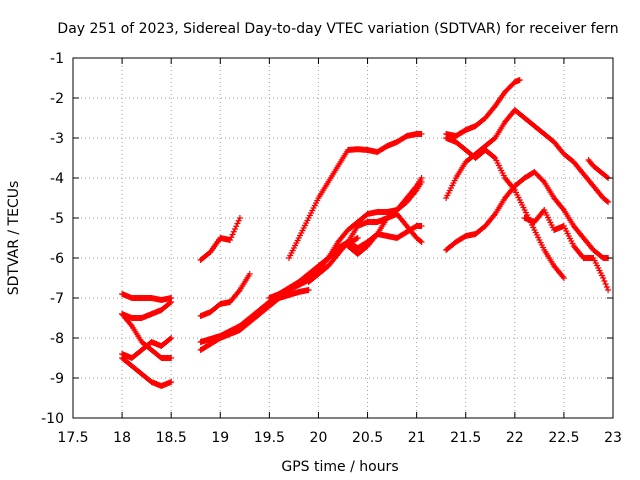 The image size is (640, 480). Describe the element at coordinates (52, 419) in the screenshot. I see `y-tick-label: -10` at that location.